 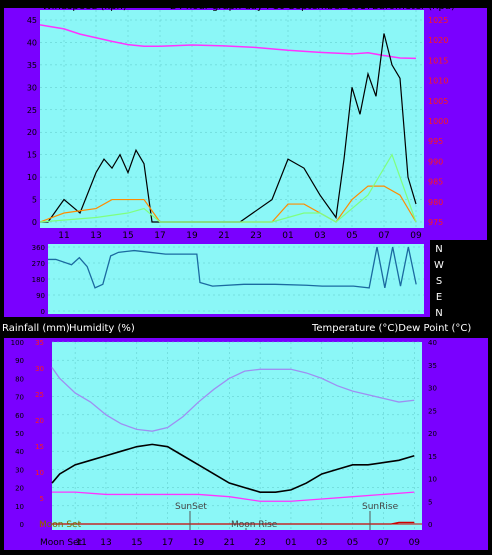 What do you see at coordinates (167, 543) in the screenshot?
I see `bottom-hour-17: 17` at bounding box center [167, 543].